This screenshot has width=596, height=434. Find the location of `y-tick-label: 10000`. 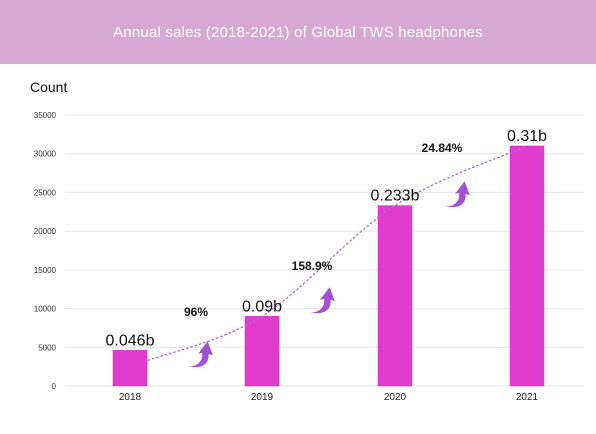

y-tick-label: 10000 is located at coordinates (45, 309).